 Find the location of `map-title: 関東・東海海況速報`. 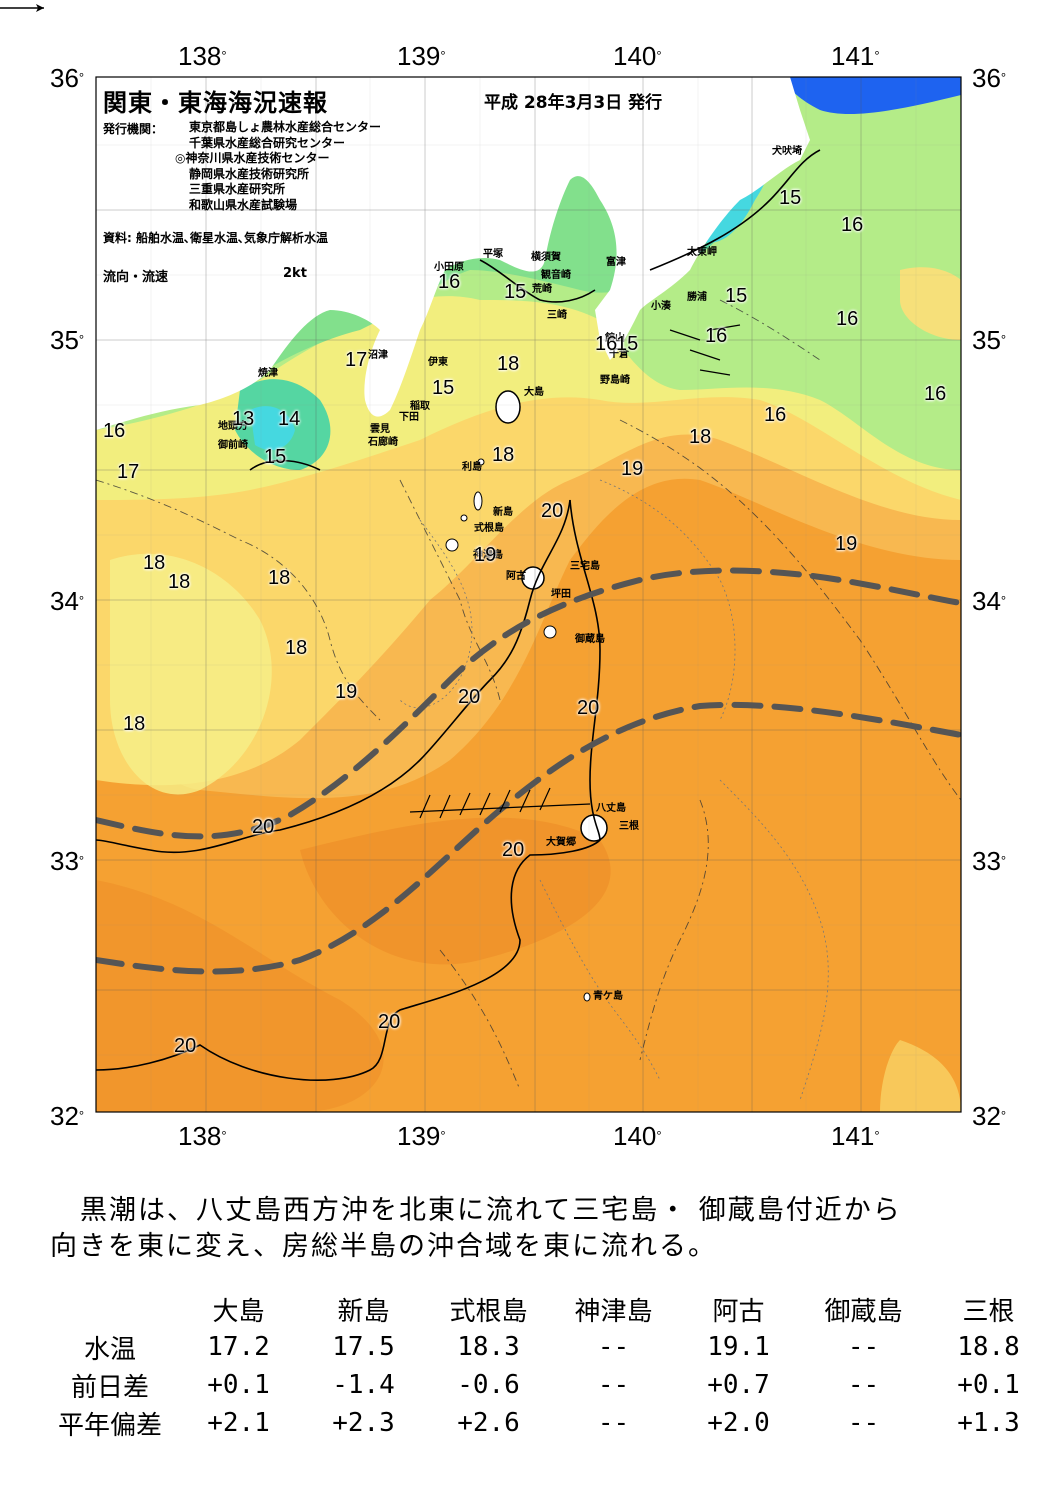

map-title: 関東・東海海況速報 is located at coordinates (215, 103).